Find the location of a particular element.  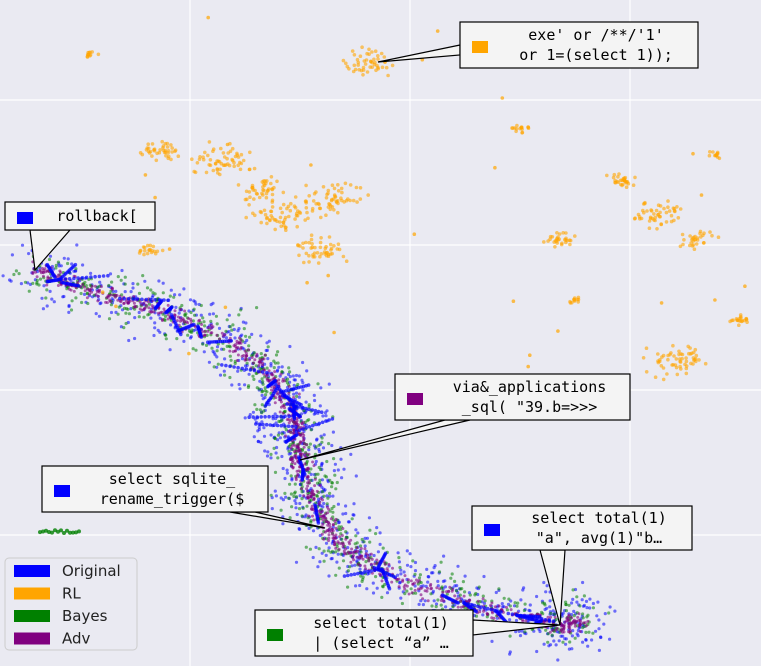

annotation-box is located at coordinates (582, 528).